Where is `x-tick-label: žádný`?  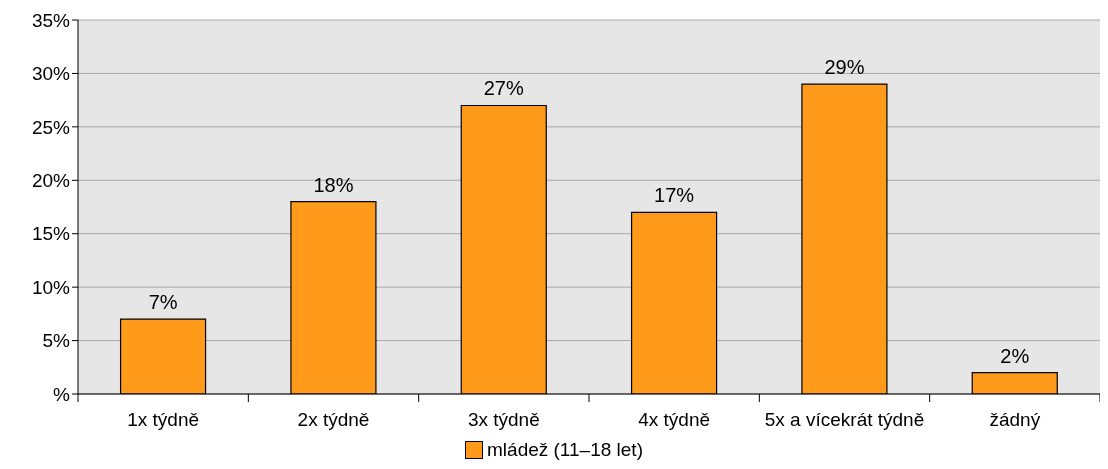
x-tick-label: žádný is located at coordinates (1015, 419).